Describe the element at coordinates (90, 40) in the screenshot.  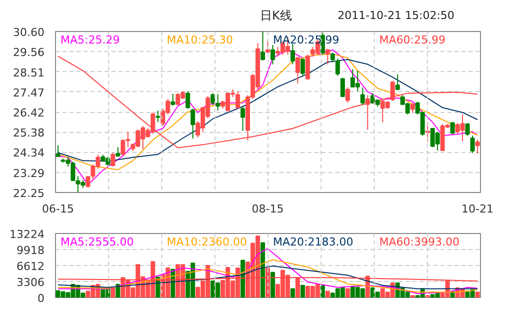
I see `text: MA5:25.29` at that location.